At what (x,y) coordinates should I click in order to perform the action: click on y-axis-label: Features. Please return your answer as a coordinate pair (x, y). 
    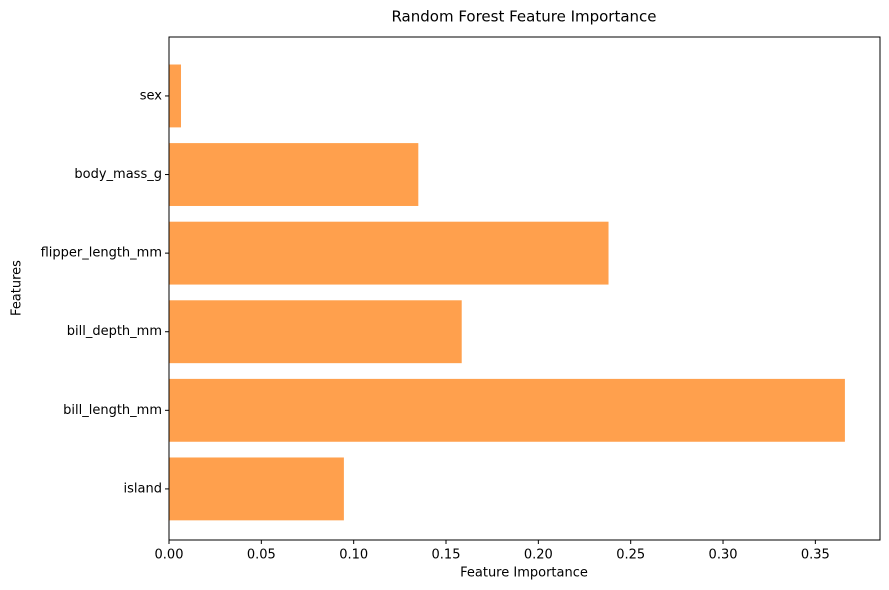
    Looking at the image, I should click on (17, 288).